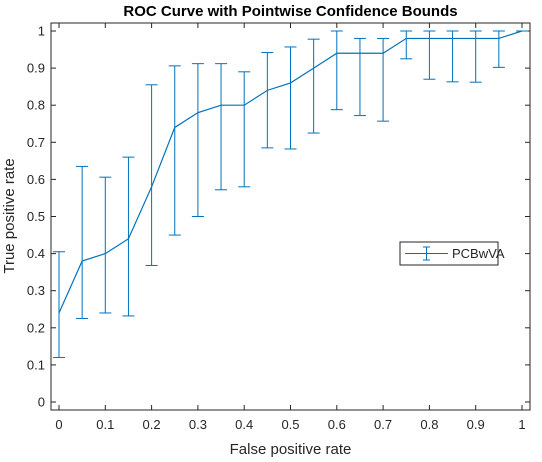 This screenshot has height=462, width=542. Describe the element at coordinates (36, 68) in the screenshot. I see `y-tick-label: 0.9` at that location.